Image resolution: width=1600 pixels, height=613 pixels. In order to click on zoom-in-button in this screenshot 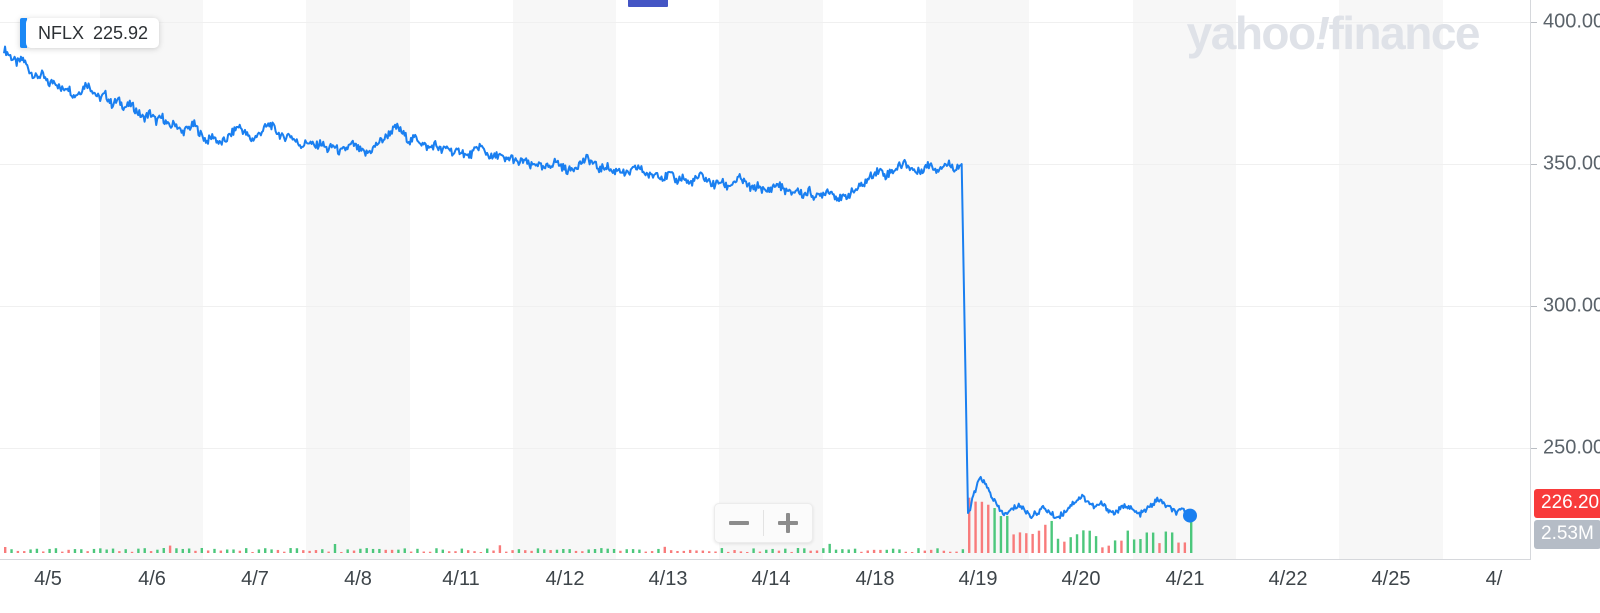, I will do `click(788, 523)`.